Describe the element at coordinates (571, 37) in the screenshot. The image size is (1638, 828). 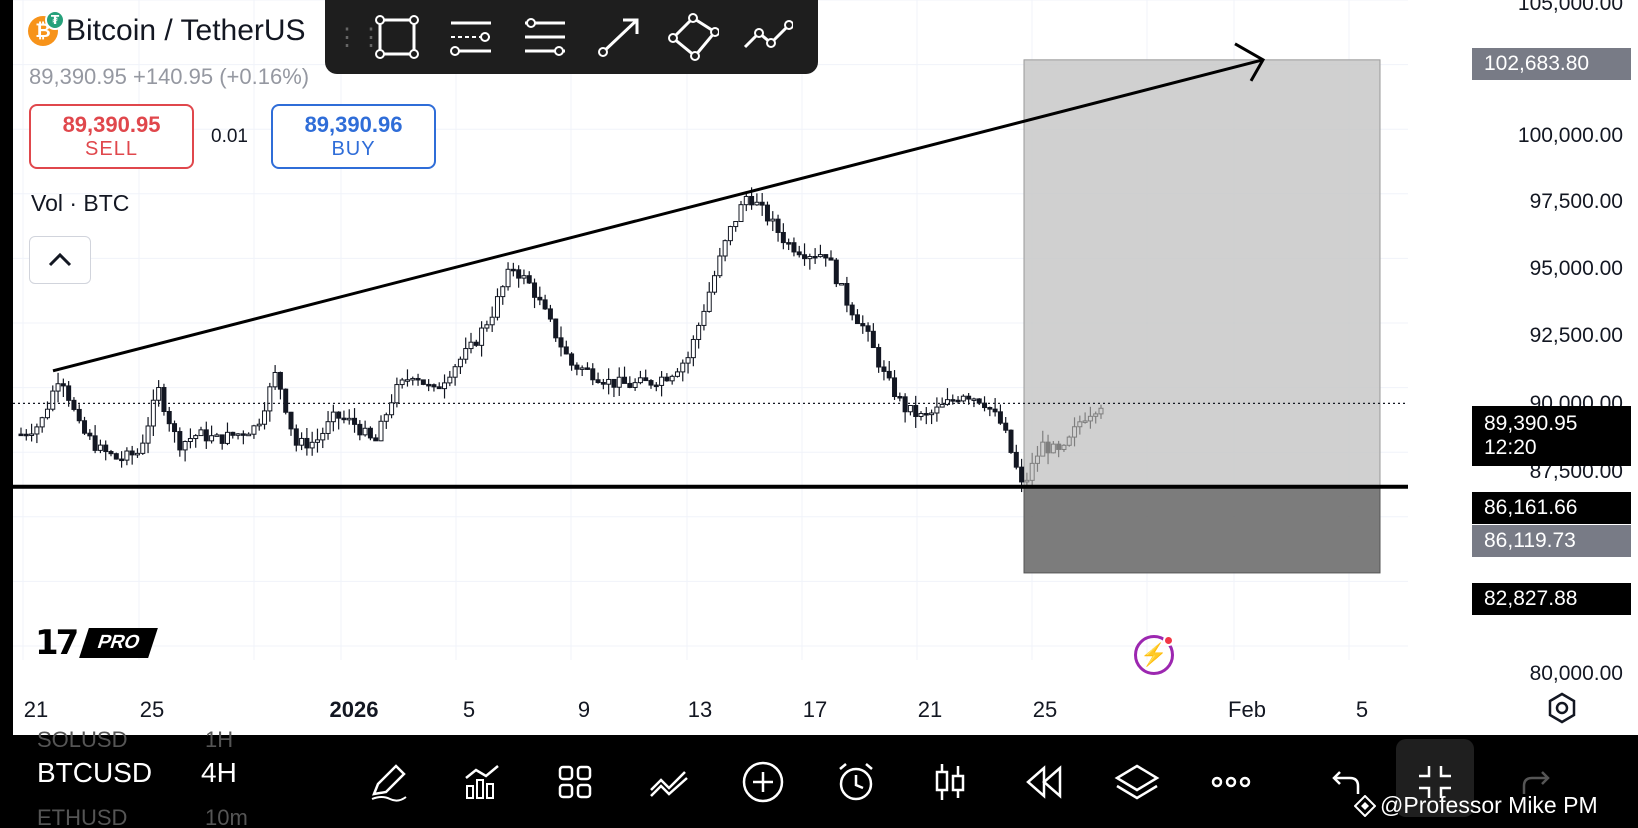
I see `drawing-toolbar: ⋮⋮` at that location.